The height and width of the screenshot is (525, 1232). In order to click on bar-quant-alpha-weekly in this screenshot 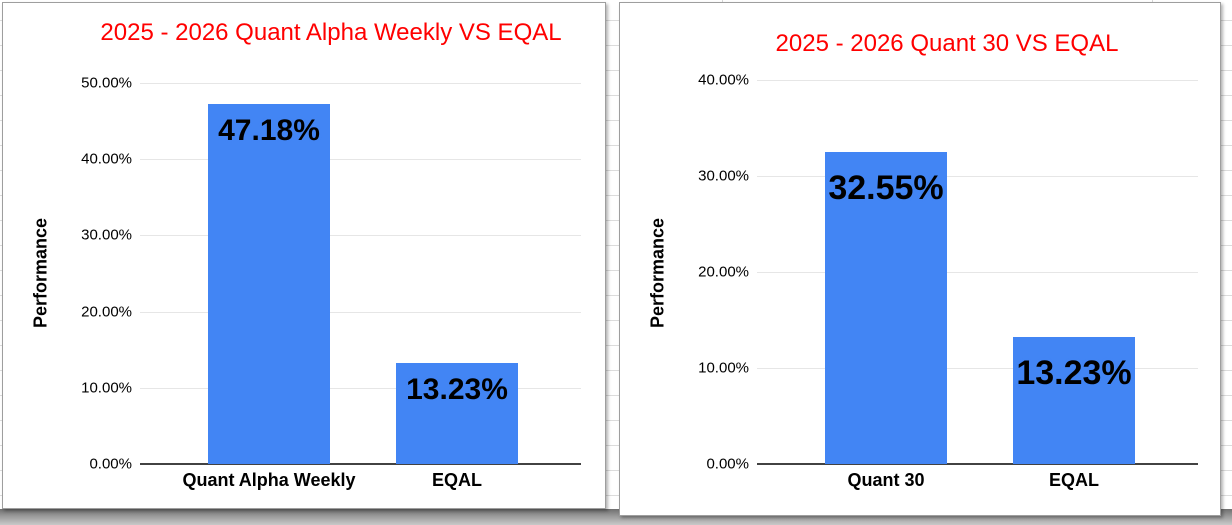, I will do `click(269, 284)`.